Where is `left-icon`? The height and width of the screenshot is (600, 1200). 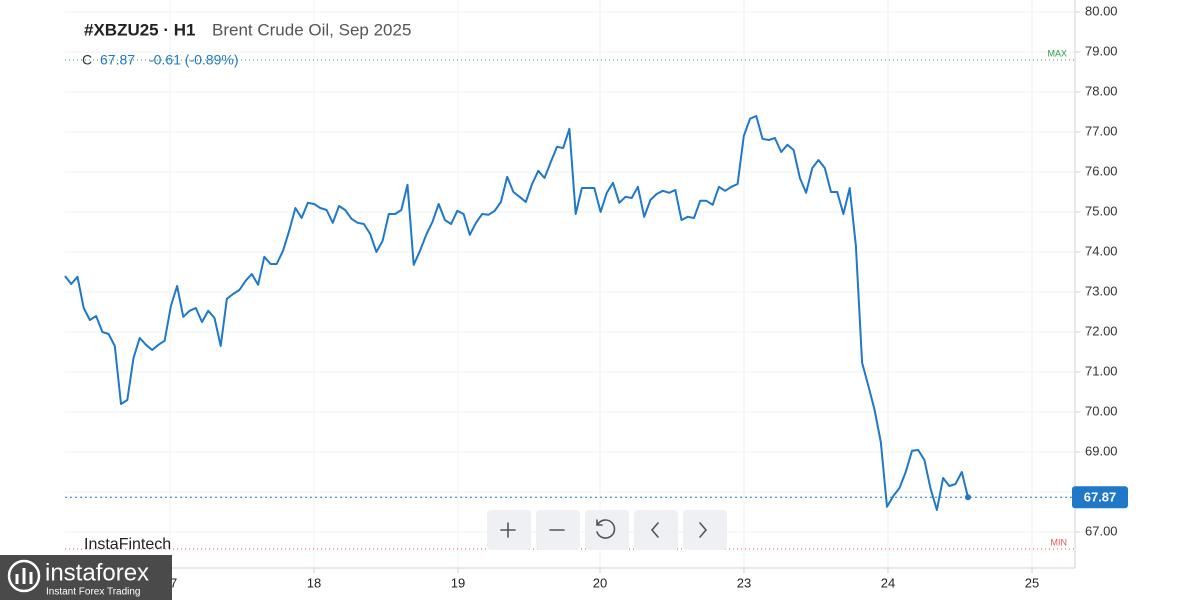
left-icon is located at coordinates (654, 530).